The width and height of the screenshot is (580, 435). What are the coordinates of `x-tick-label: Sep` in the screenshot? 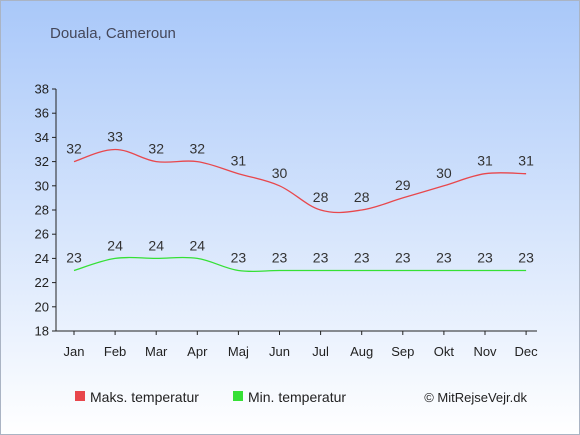 It's located at (402, 351).